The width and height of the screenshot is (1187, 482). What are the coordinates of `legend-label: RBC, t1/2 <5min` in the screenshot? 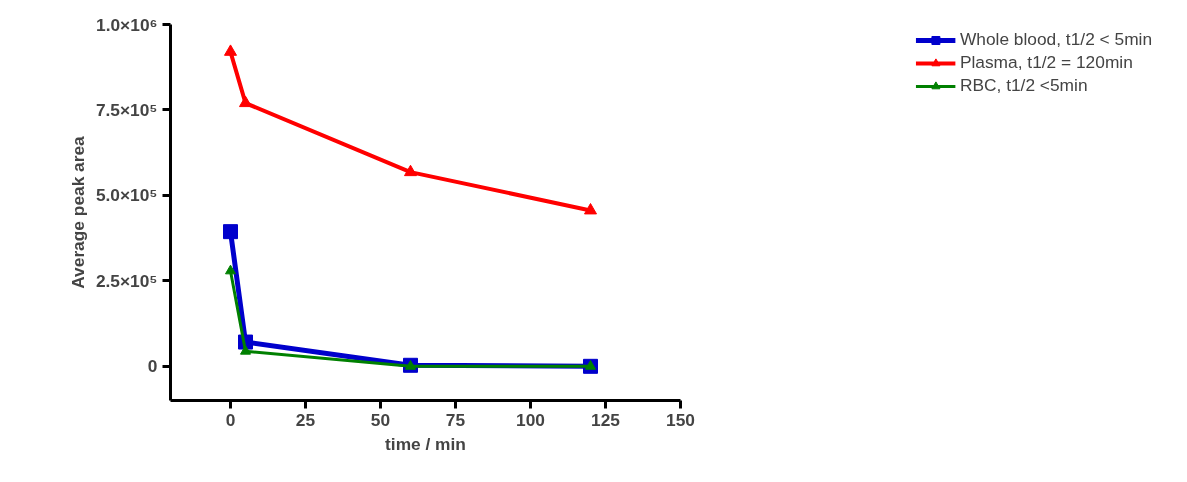 It's located at (1023, 85).